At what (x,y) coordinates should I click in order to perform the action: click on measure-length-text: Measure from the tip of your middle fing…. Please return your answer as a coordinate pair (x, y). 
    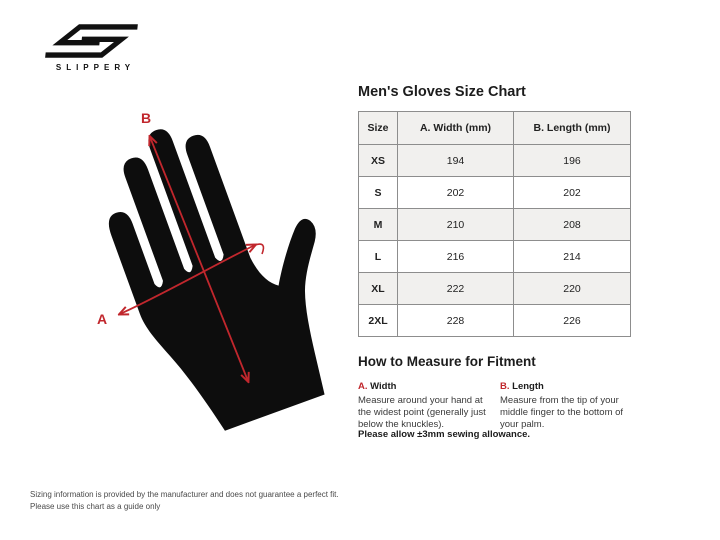
    Looking at the image, I should click on (562, 413).